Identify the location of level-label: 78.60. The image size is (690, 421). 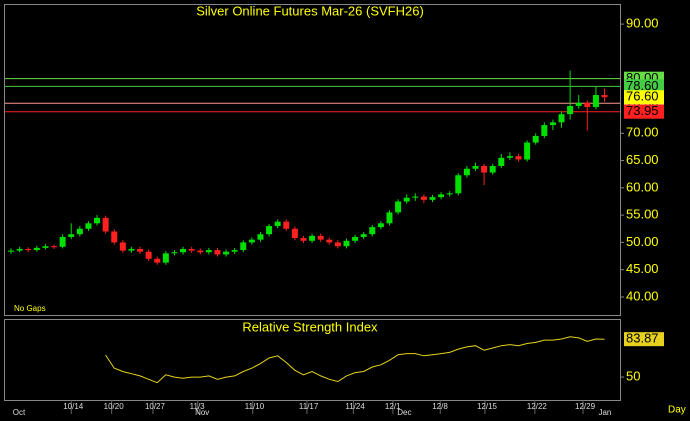
(642, 85).